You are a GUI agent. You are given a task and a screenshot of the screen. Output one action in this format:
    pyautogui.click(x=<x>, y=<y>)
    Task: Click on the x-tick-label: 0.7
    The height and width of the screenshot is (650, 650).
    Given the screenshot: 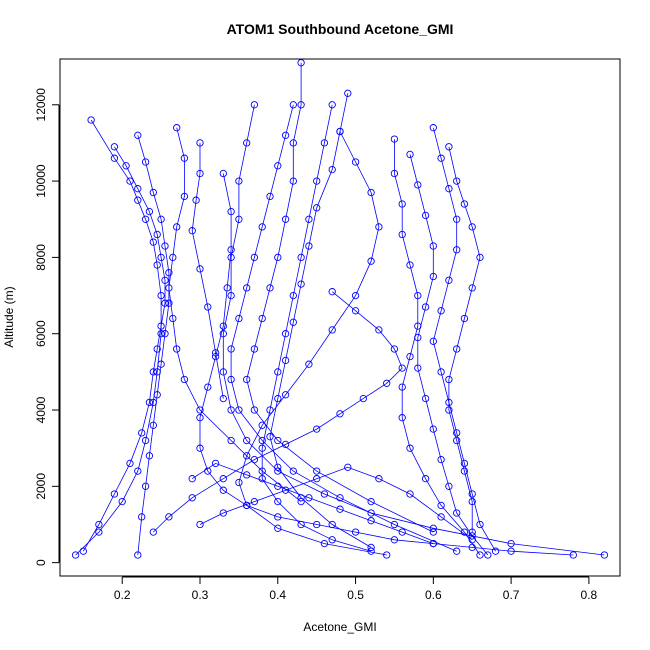 What is the action you would take?
    pyautogui.click(x=511, y=595)
    